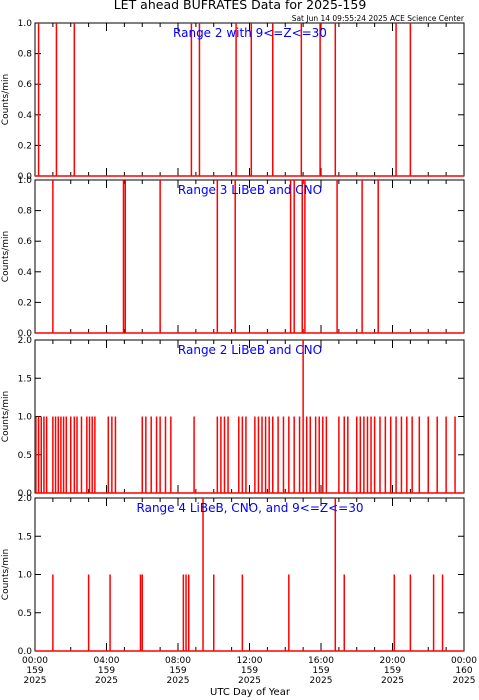  Describe the element at coordinates (250, 692) in the screenshot. I see `x-axis-label: UTC Day of Year` at that location.